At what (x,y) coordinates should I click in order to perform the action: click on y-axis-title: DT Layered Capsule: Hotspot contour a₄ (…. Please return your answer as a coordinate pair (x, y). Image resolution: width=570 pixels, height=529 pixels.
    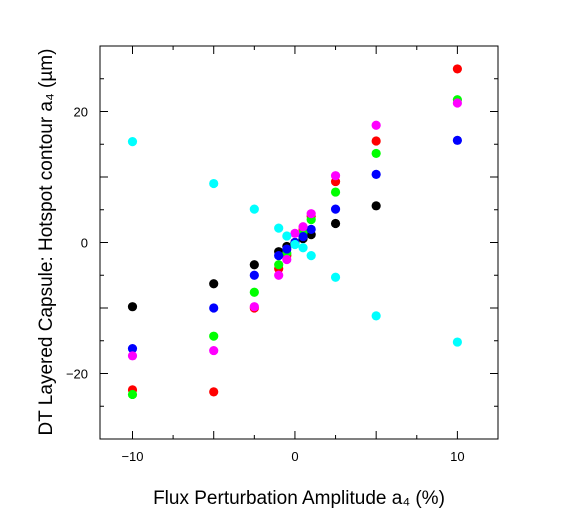
    Looking at the image, I should click on (46, 242).